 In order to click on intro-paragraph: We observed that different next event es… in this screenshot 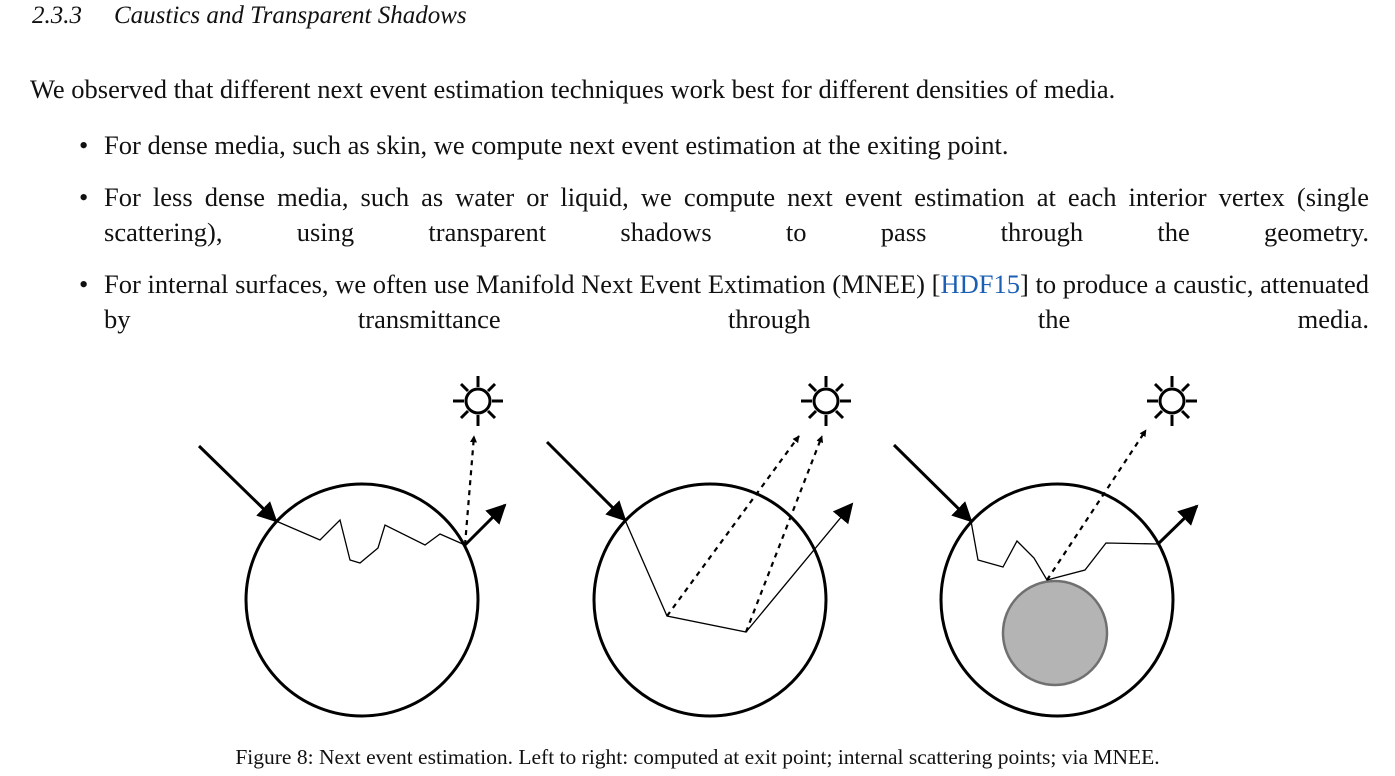, I will do `click(573, 89)`.